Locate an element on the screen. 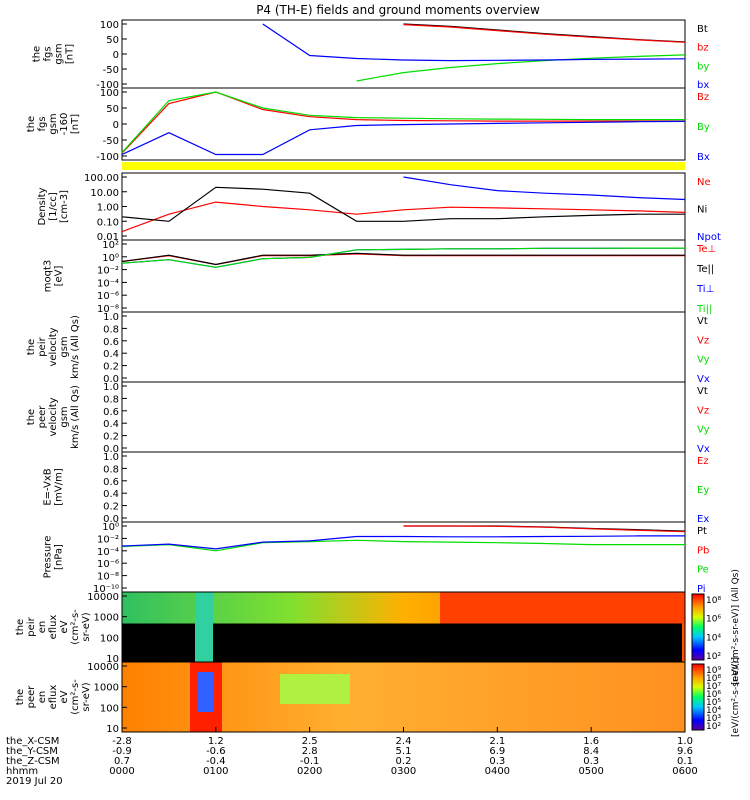 This screenshot has height=800, width=750. x-tick-label: 0100 is located at coordinates (215, 771).